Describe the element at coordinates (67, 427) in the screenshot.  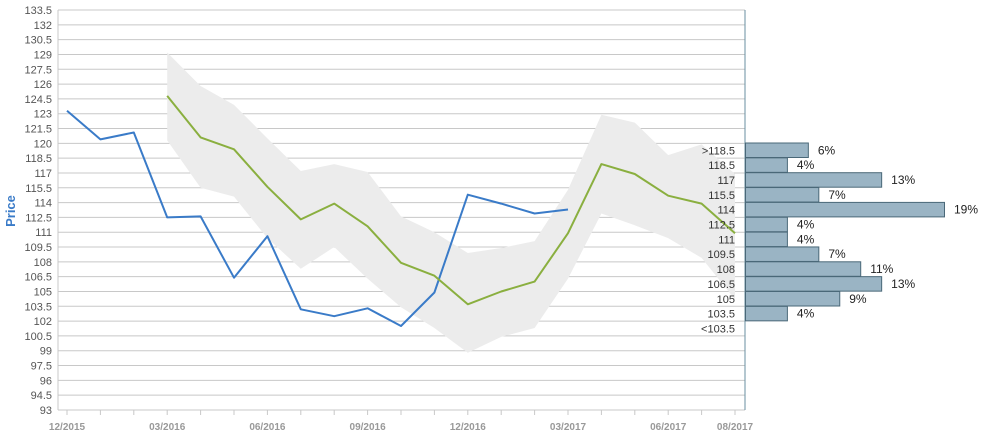
I see `x-tick-label: 12/2015` at that location.